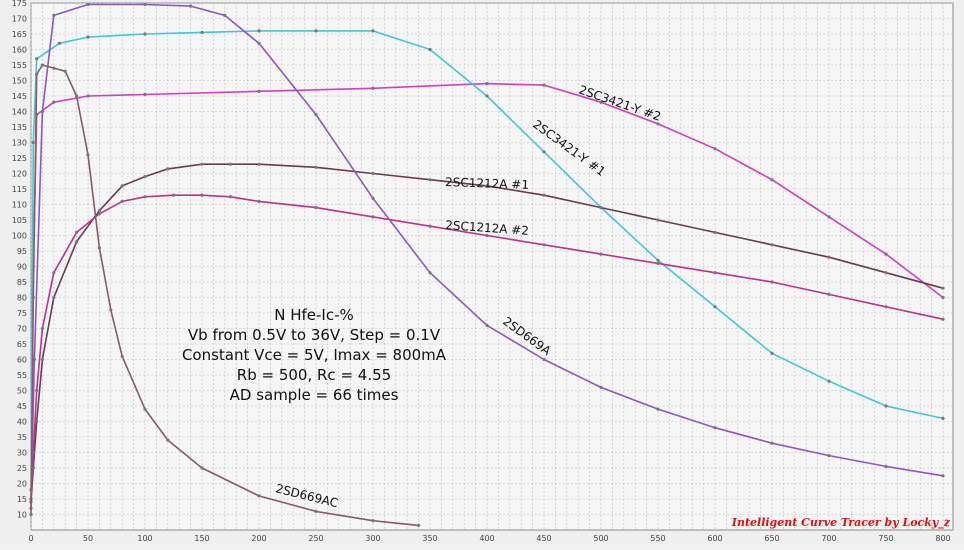 The width and height of the screenshot is (964, 550). What do you see at coordinates (486, 538) in the screenshot?
I see `x-tick-label: 400` at bounding box center [486, 538].